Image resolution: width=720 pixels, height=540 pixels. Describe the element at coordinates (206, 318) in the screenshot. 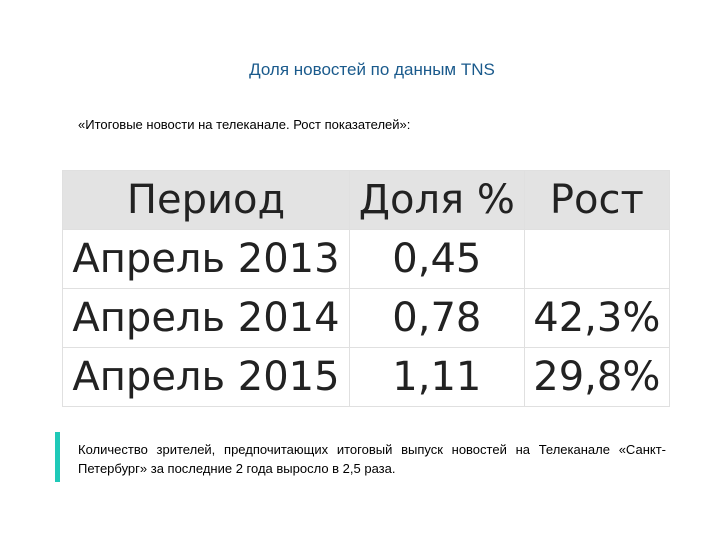

I see `cell: Апрель 2014` at that location.